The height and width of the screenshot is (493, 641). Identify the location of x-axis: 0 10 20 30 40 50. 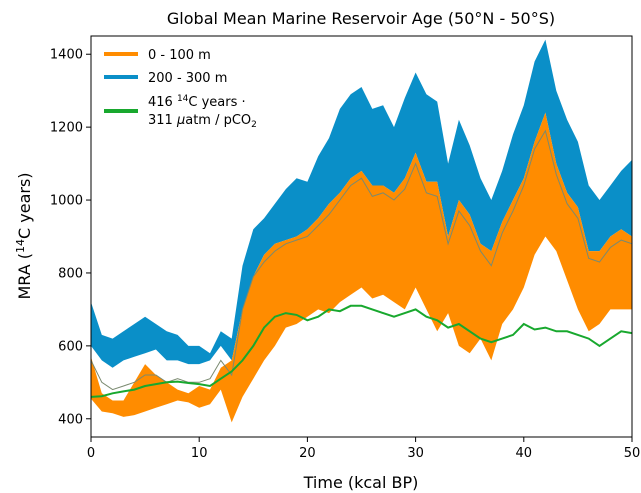
(363, 449).